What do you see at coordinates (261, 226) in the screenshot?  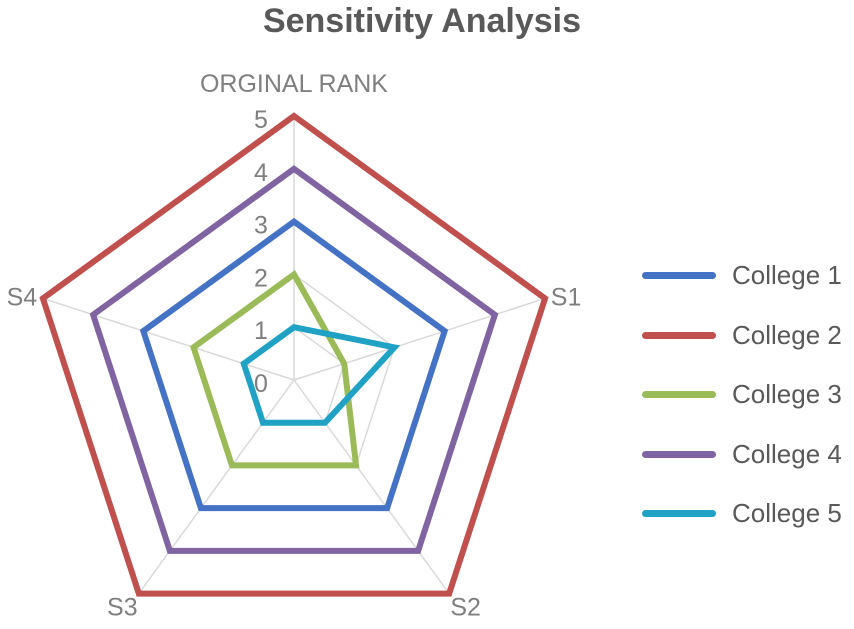 I see `tick-label-3: 3` at bounding box center [261, 226].